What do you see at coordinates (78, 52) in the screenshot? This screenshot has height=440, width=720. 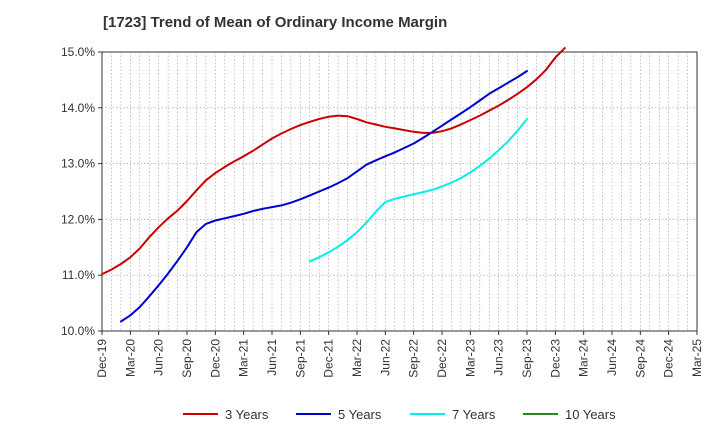 I see `y-tick-label: 15.0%` at bounding box center [78, 52].